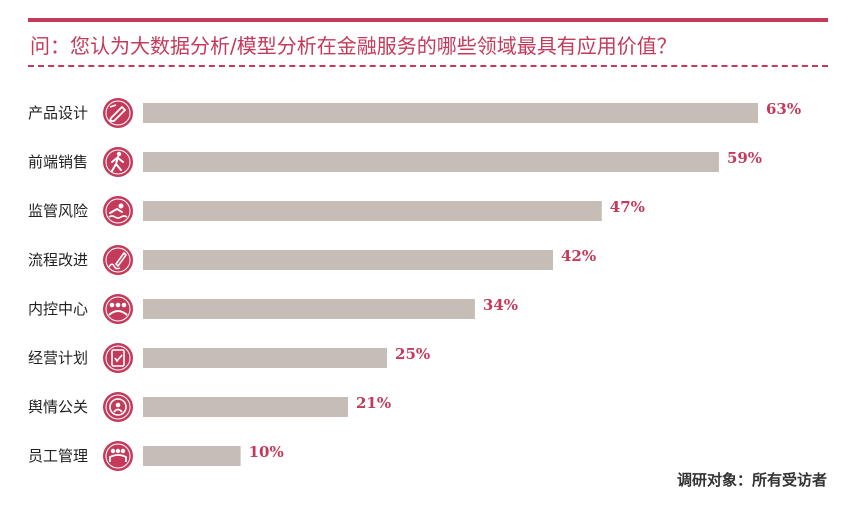 The width and height of the screenshot is (865, 522). Describe the element at coordinates (58, 211) in the screenshot. I see `category-label-row-3: 监管风险` at that location.